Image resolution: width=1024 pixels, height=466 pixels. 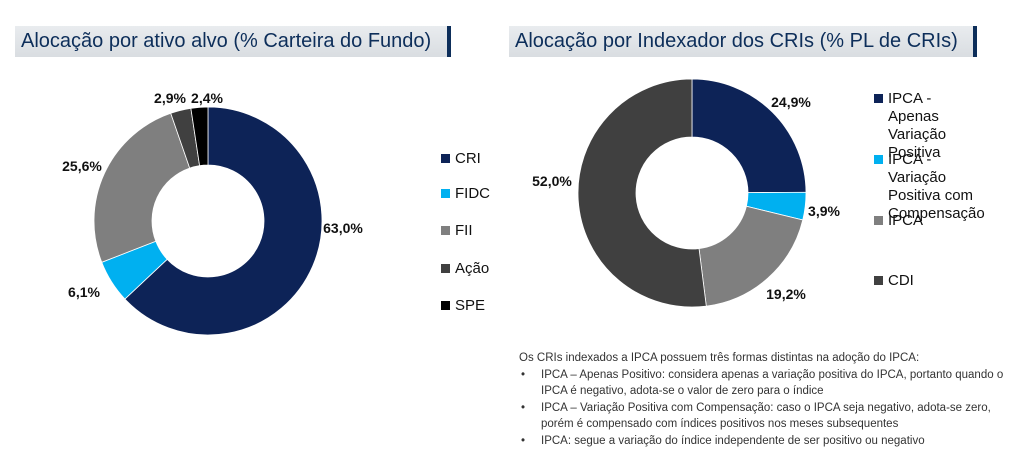 What do you see at coordinates (786, 294) in the screenshot?
I see `chart2-data-label-2: 19,2%` at bounding box center [786, 294].